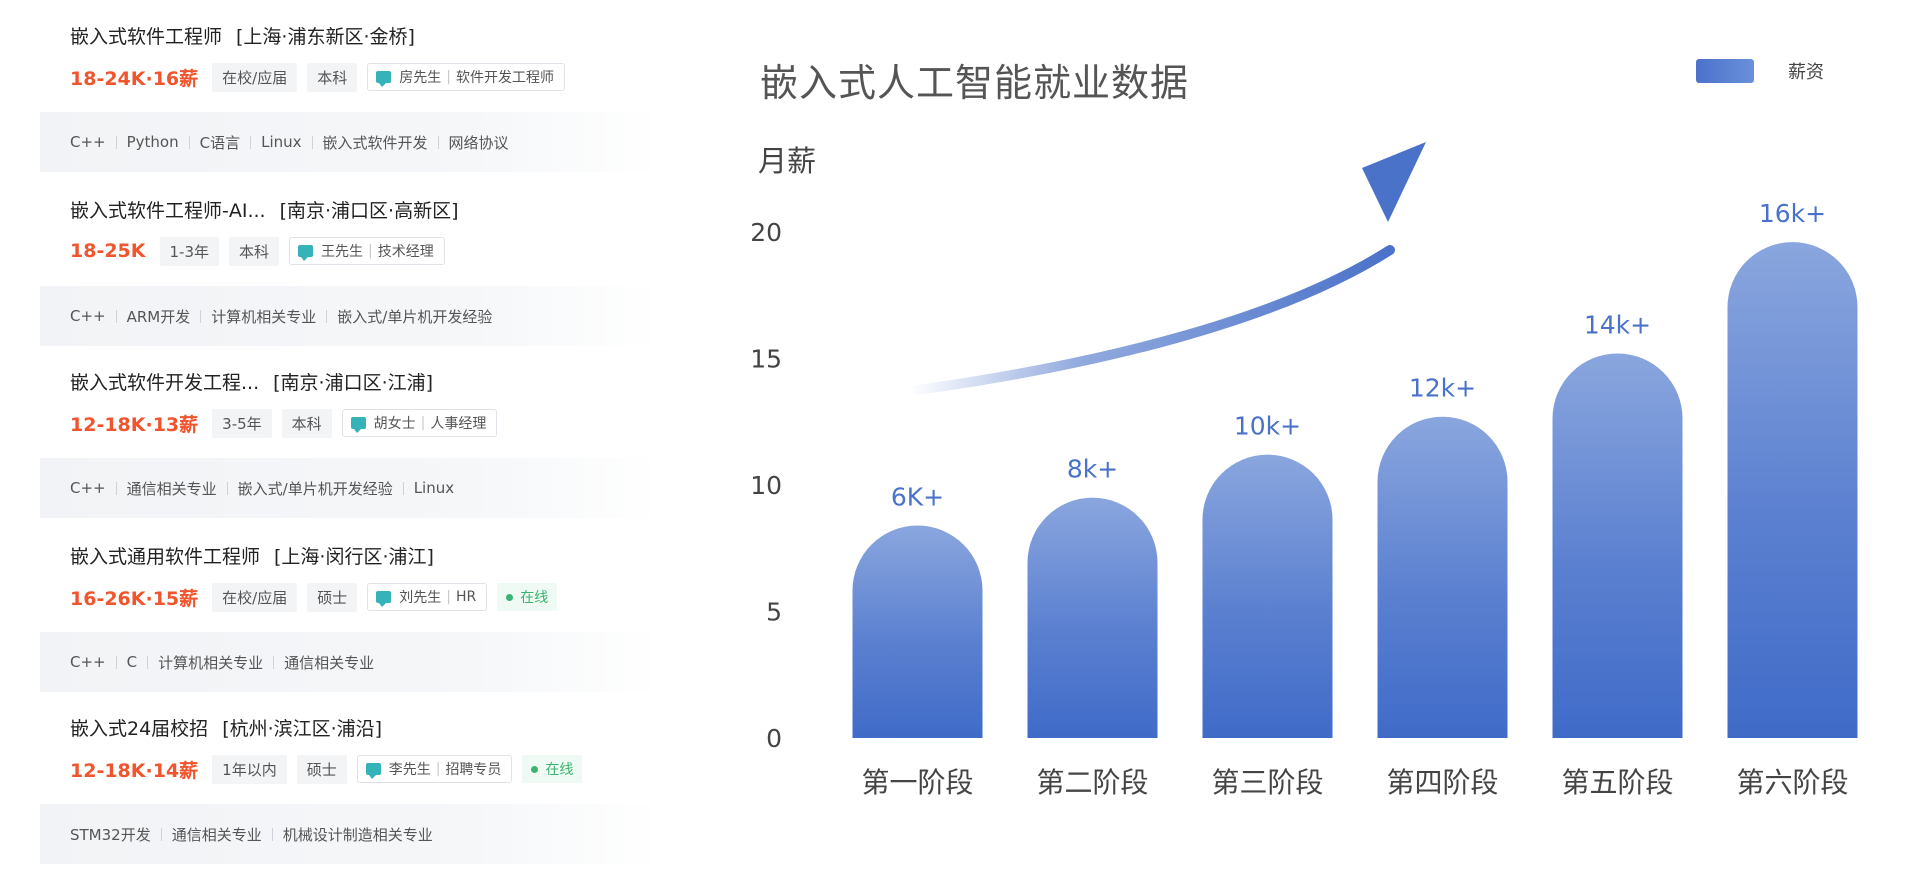 Image resolution: width=1920 pixels, height=877 pixels. What do you see at coordinates (249, 769) in the screenshot?
I see `job-tag: 1年以内` at bounding box center [249, 769].